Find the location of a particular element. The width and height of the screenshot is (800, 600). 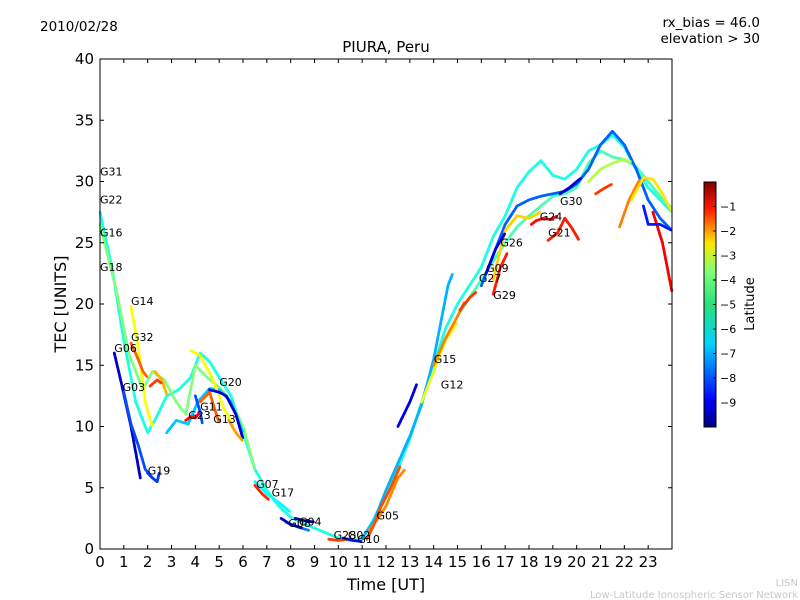

y-tick-label: 10 is located at coordinates (84, 427).